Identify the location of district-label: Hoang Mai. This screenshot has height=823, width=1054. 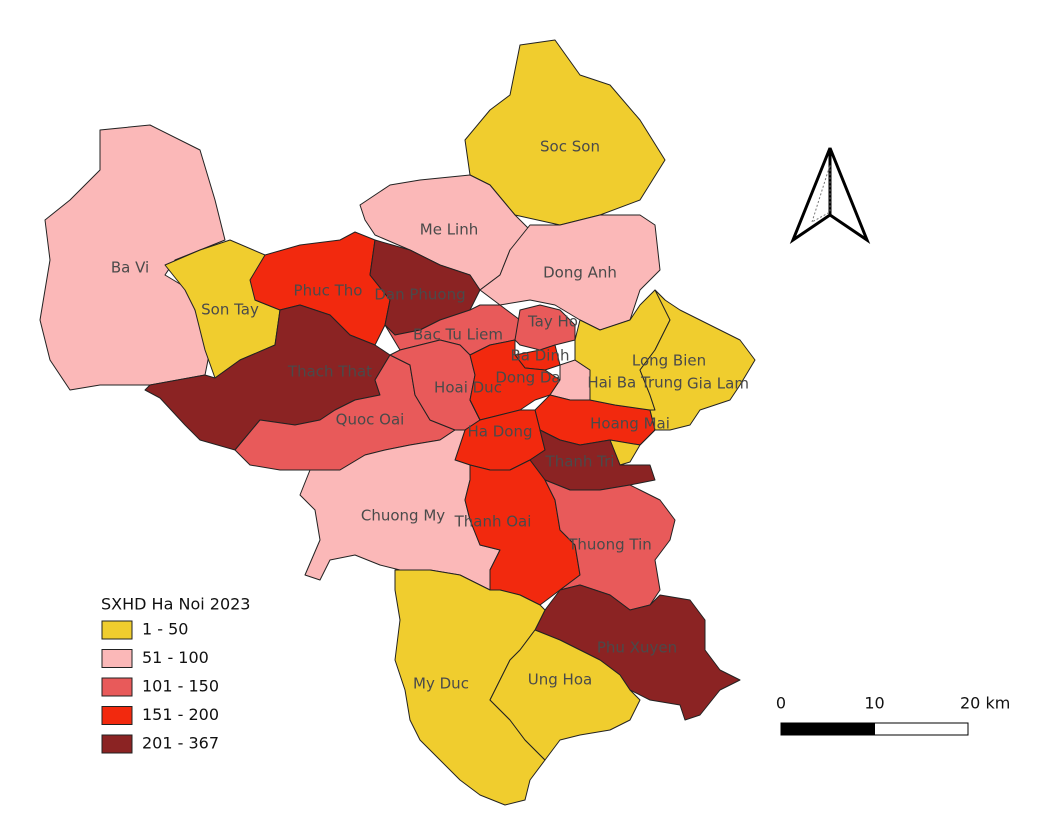
(630, 424).